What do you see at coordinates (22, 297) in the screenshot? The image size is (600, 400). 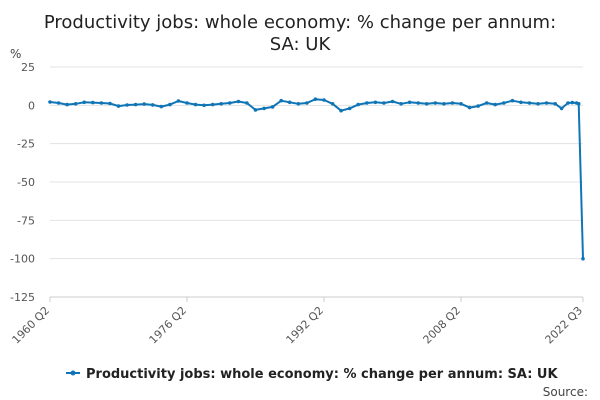 I see `y-tick-label: -125` at bounding box center [22, 297].